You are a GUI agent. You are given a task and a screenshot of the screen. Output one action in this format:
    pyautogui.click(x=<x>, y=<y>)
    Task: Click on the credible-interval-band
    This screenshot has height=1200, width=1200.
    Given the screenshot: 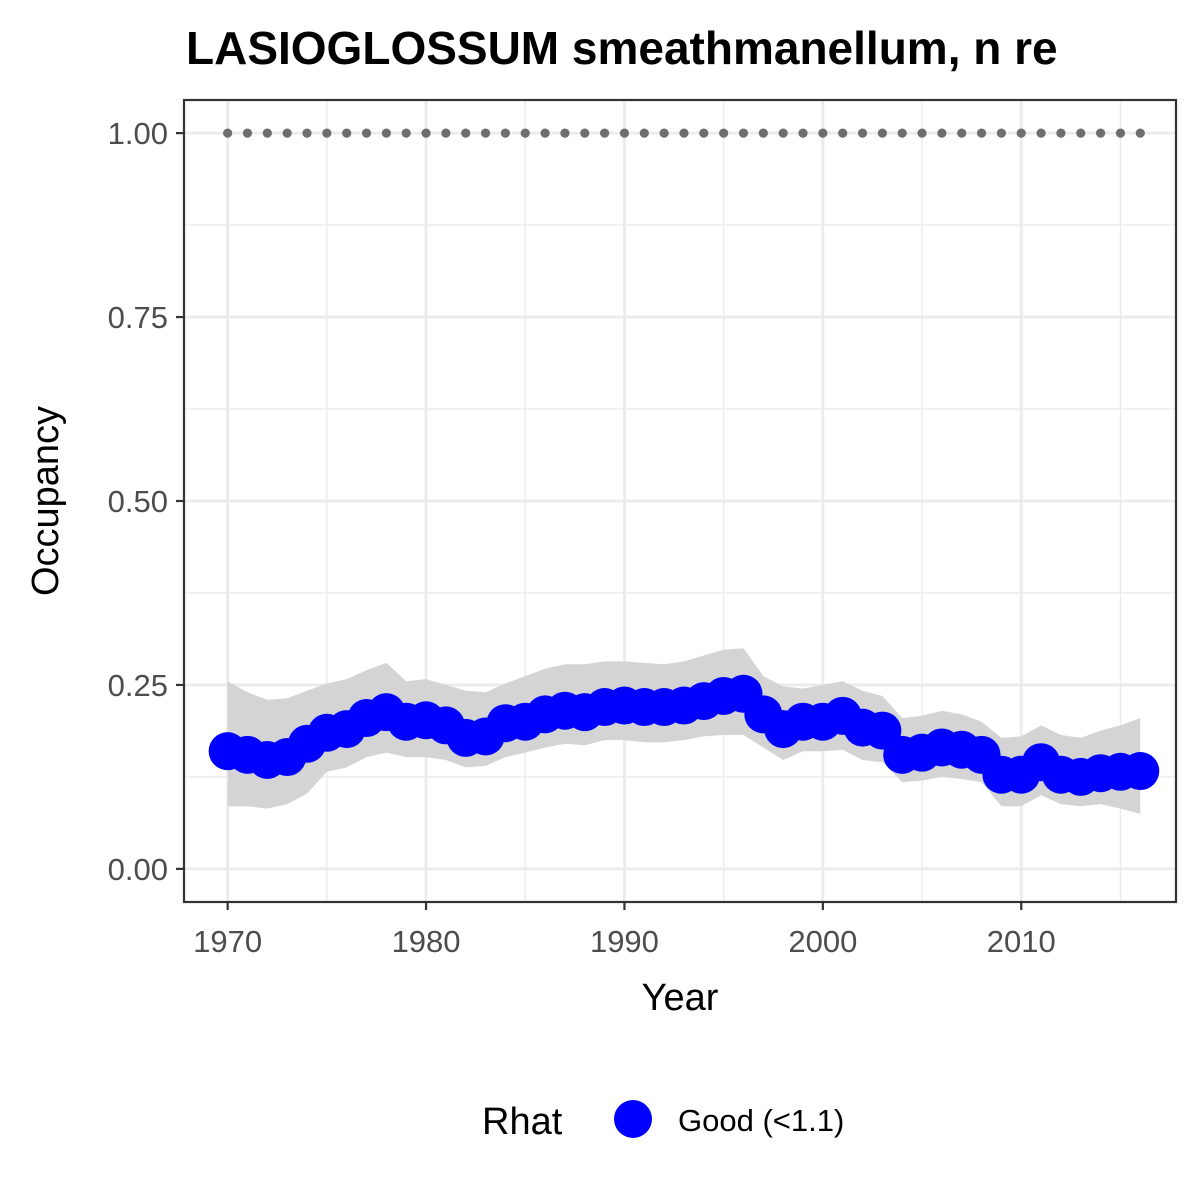 What is the action you would take?
    pyautogui.click(x=684, y=731)
    